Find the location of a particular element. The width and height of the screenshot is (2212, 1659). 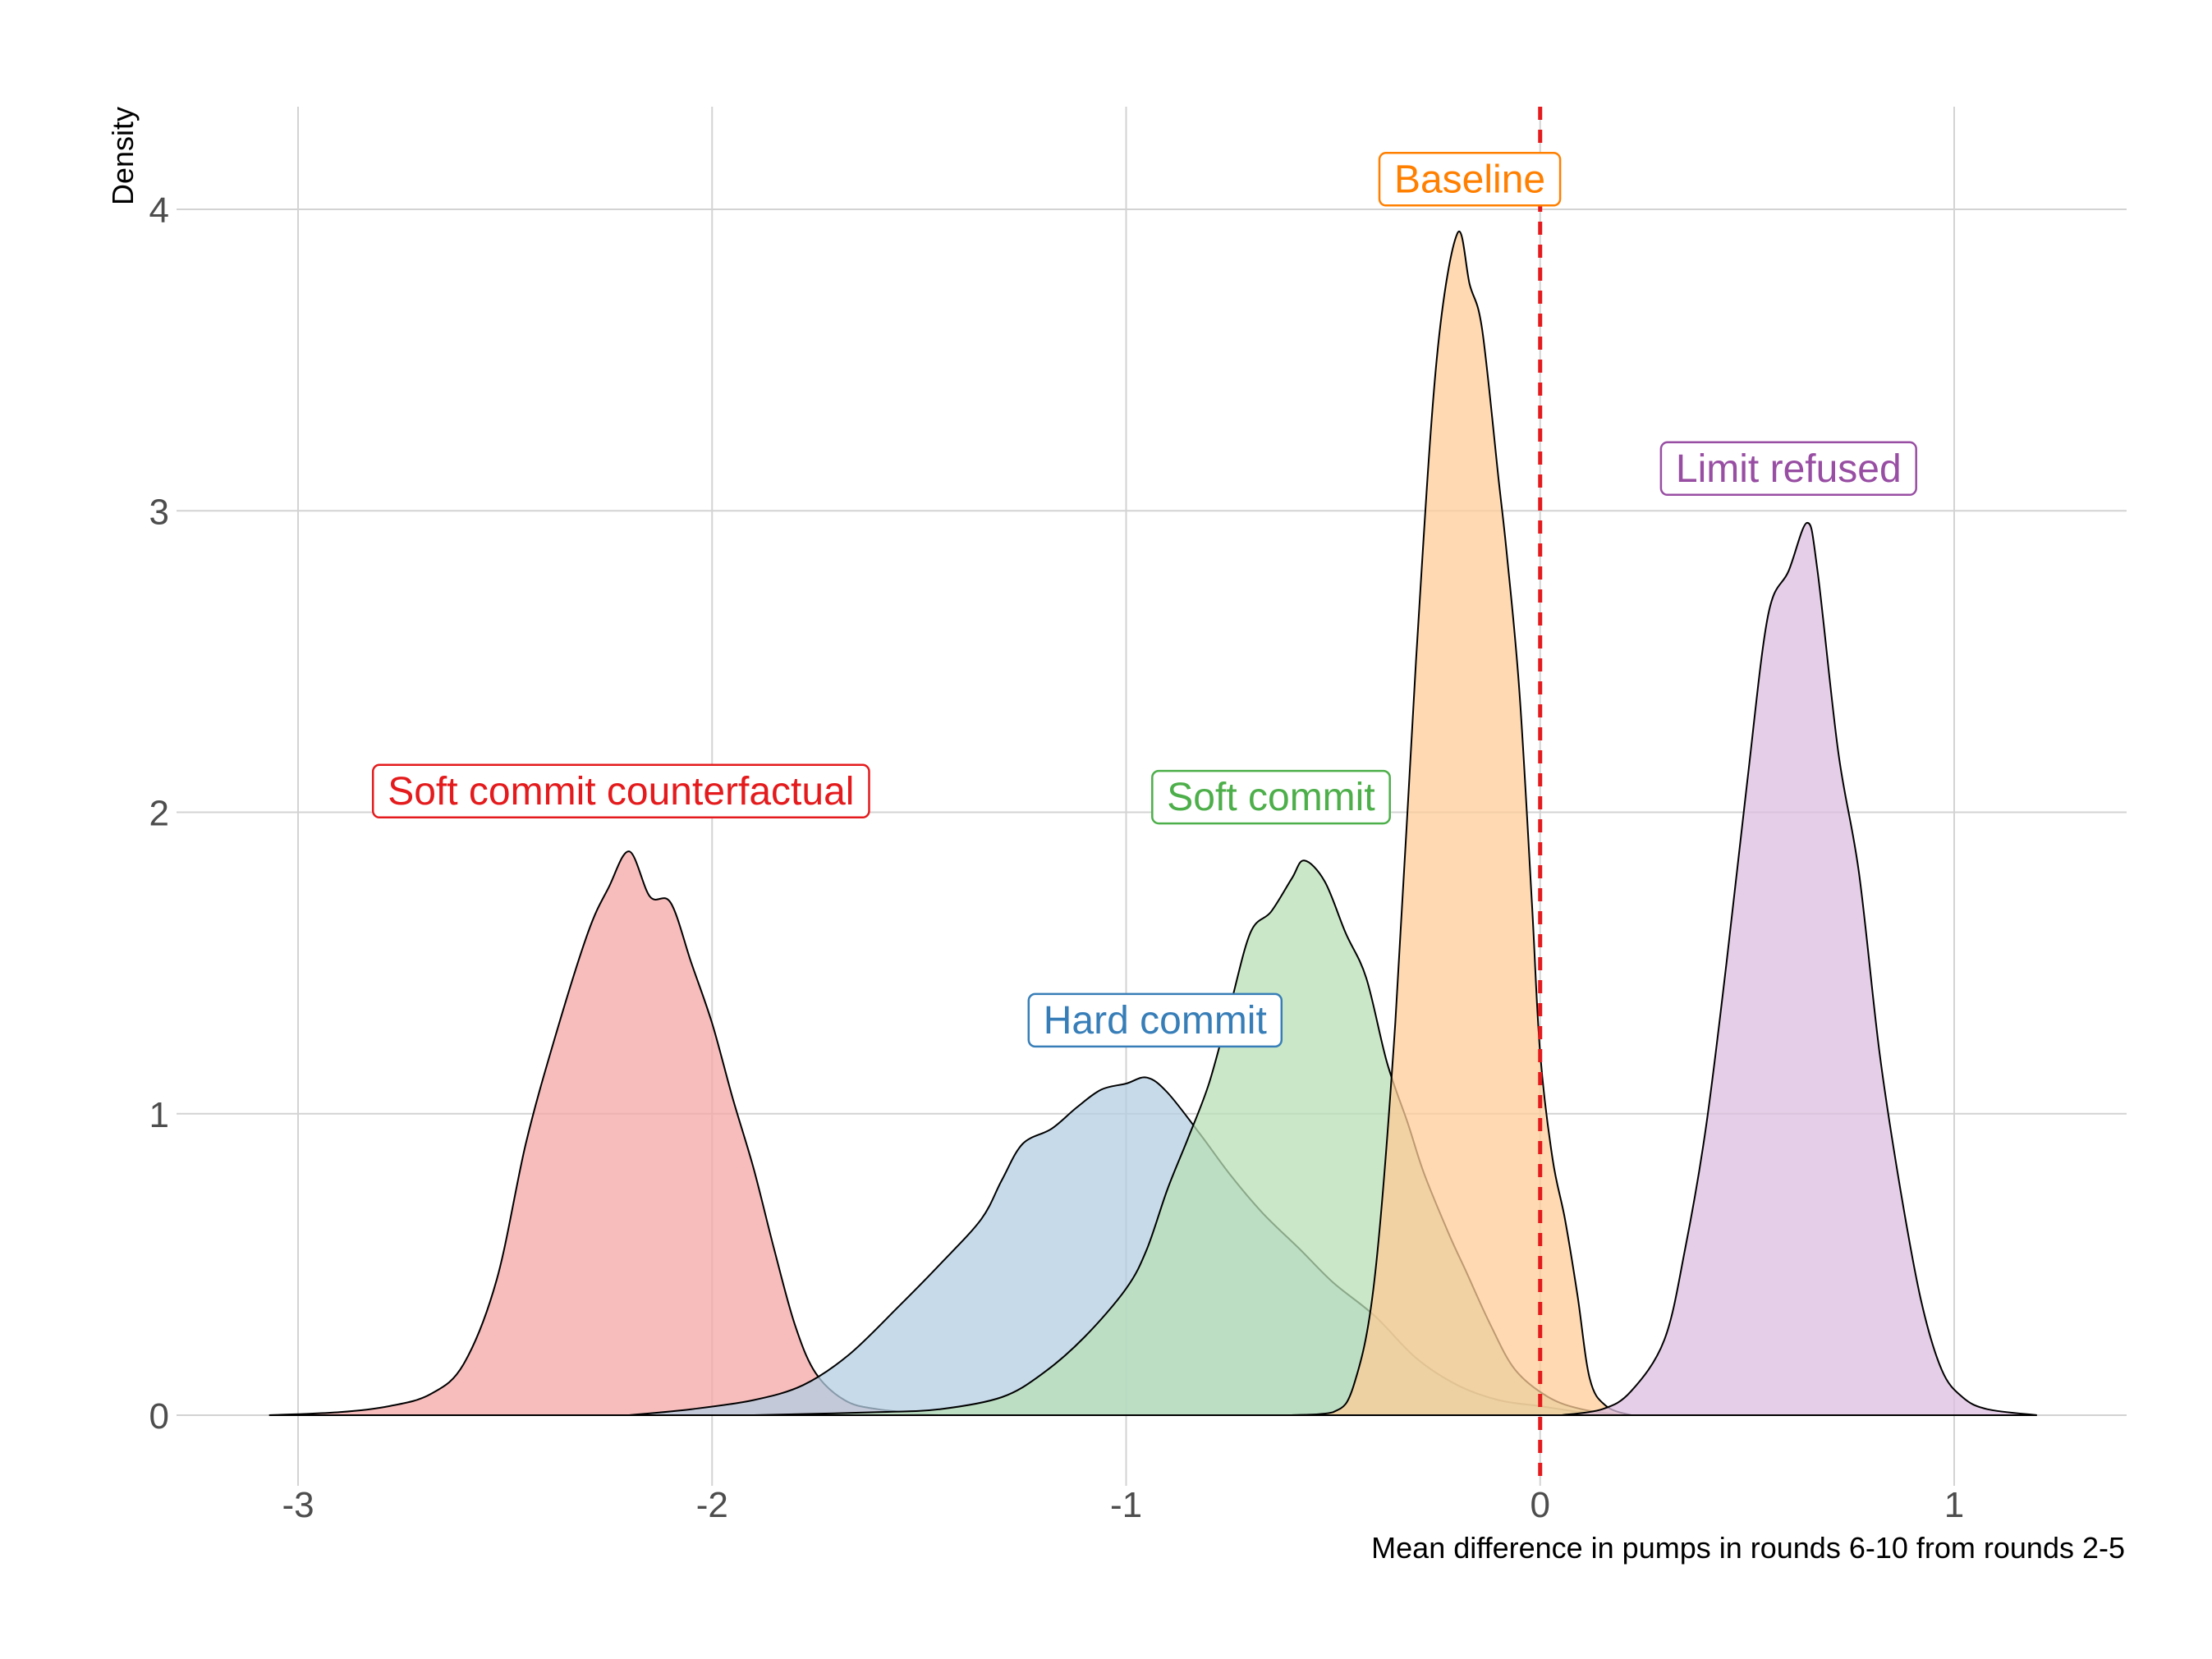

series-label-limit-refused: Limit refused is located at coordinates (1788, 469).